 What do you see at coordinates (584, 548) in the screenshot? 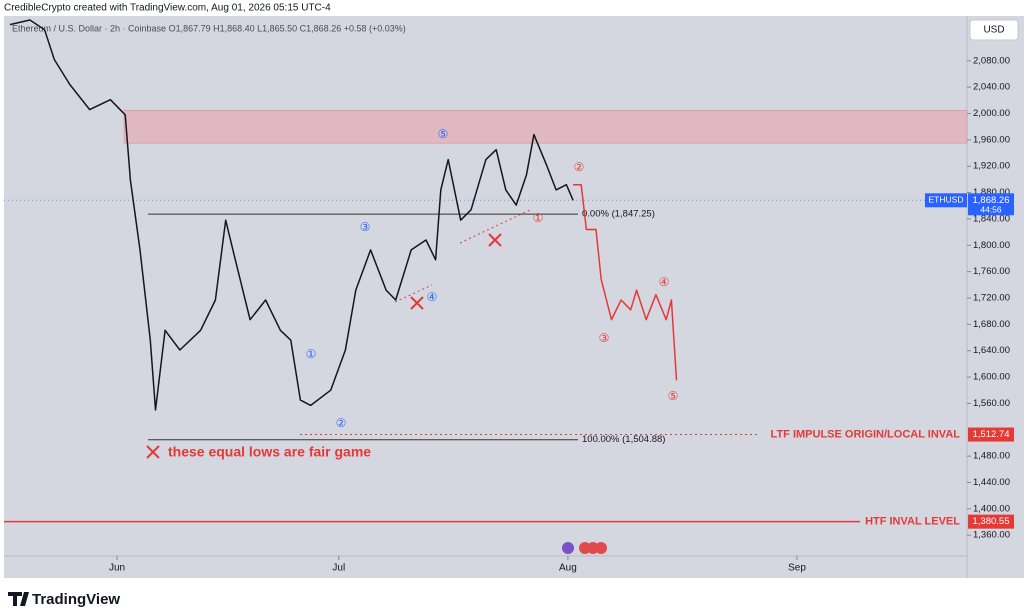
I see `event-icons` at bounding box center [584, 548].